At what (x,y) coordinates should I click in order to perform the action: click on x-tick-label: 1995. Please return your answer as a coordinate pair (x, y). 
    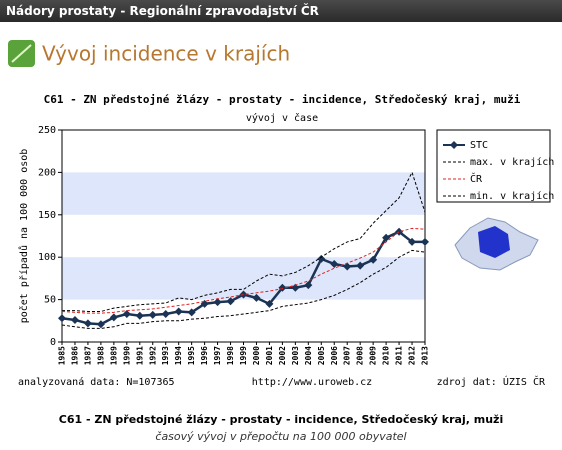
    Looking at the image, I should click on (191, 355).